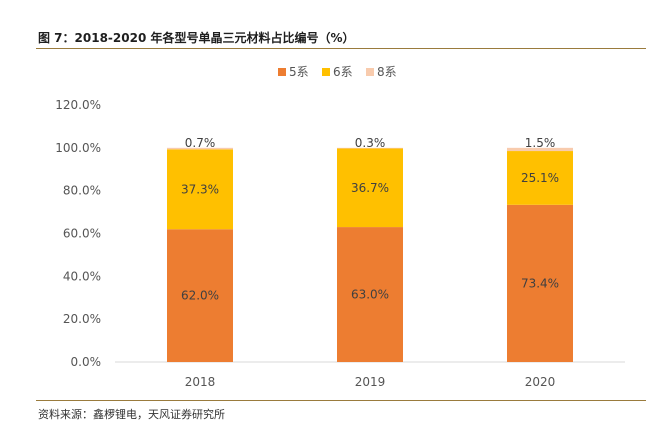 The height and width of the screenshot is (422, 656). Describe the element at coordinates (82, 276) in the screenshot. I see `y-tick-label: 40.0%` at that location.